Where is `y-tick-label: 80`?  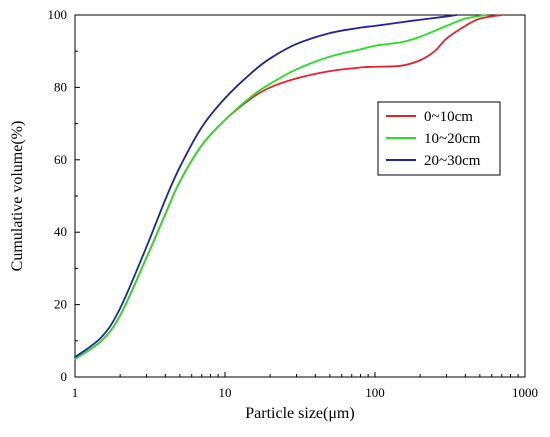
y-tick-label: 80 is located at coordinates (60, 86).